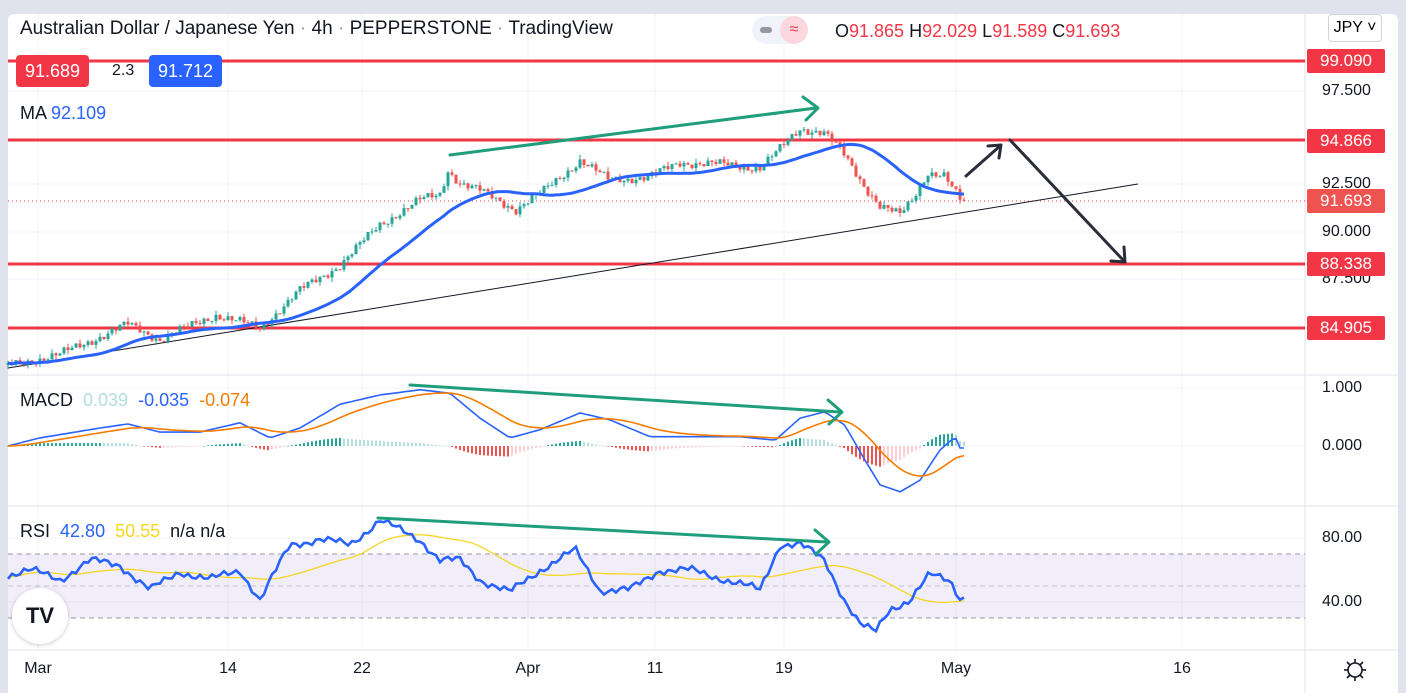  What do you see at coordinates (186, 71) in the screenshot?
I see `buy-button: 91.712` at bounding box center [186, 71].